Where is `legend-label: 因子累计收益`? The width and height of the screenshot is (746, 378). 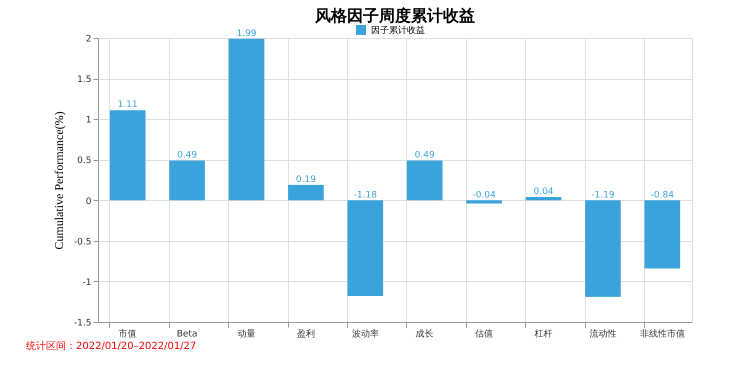
legend-label: 因子累计收益 is located at coordinates (398, 30).